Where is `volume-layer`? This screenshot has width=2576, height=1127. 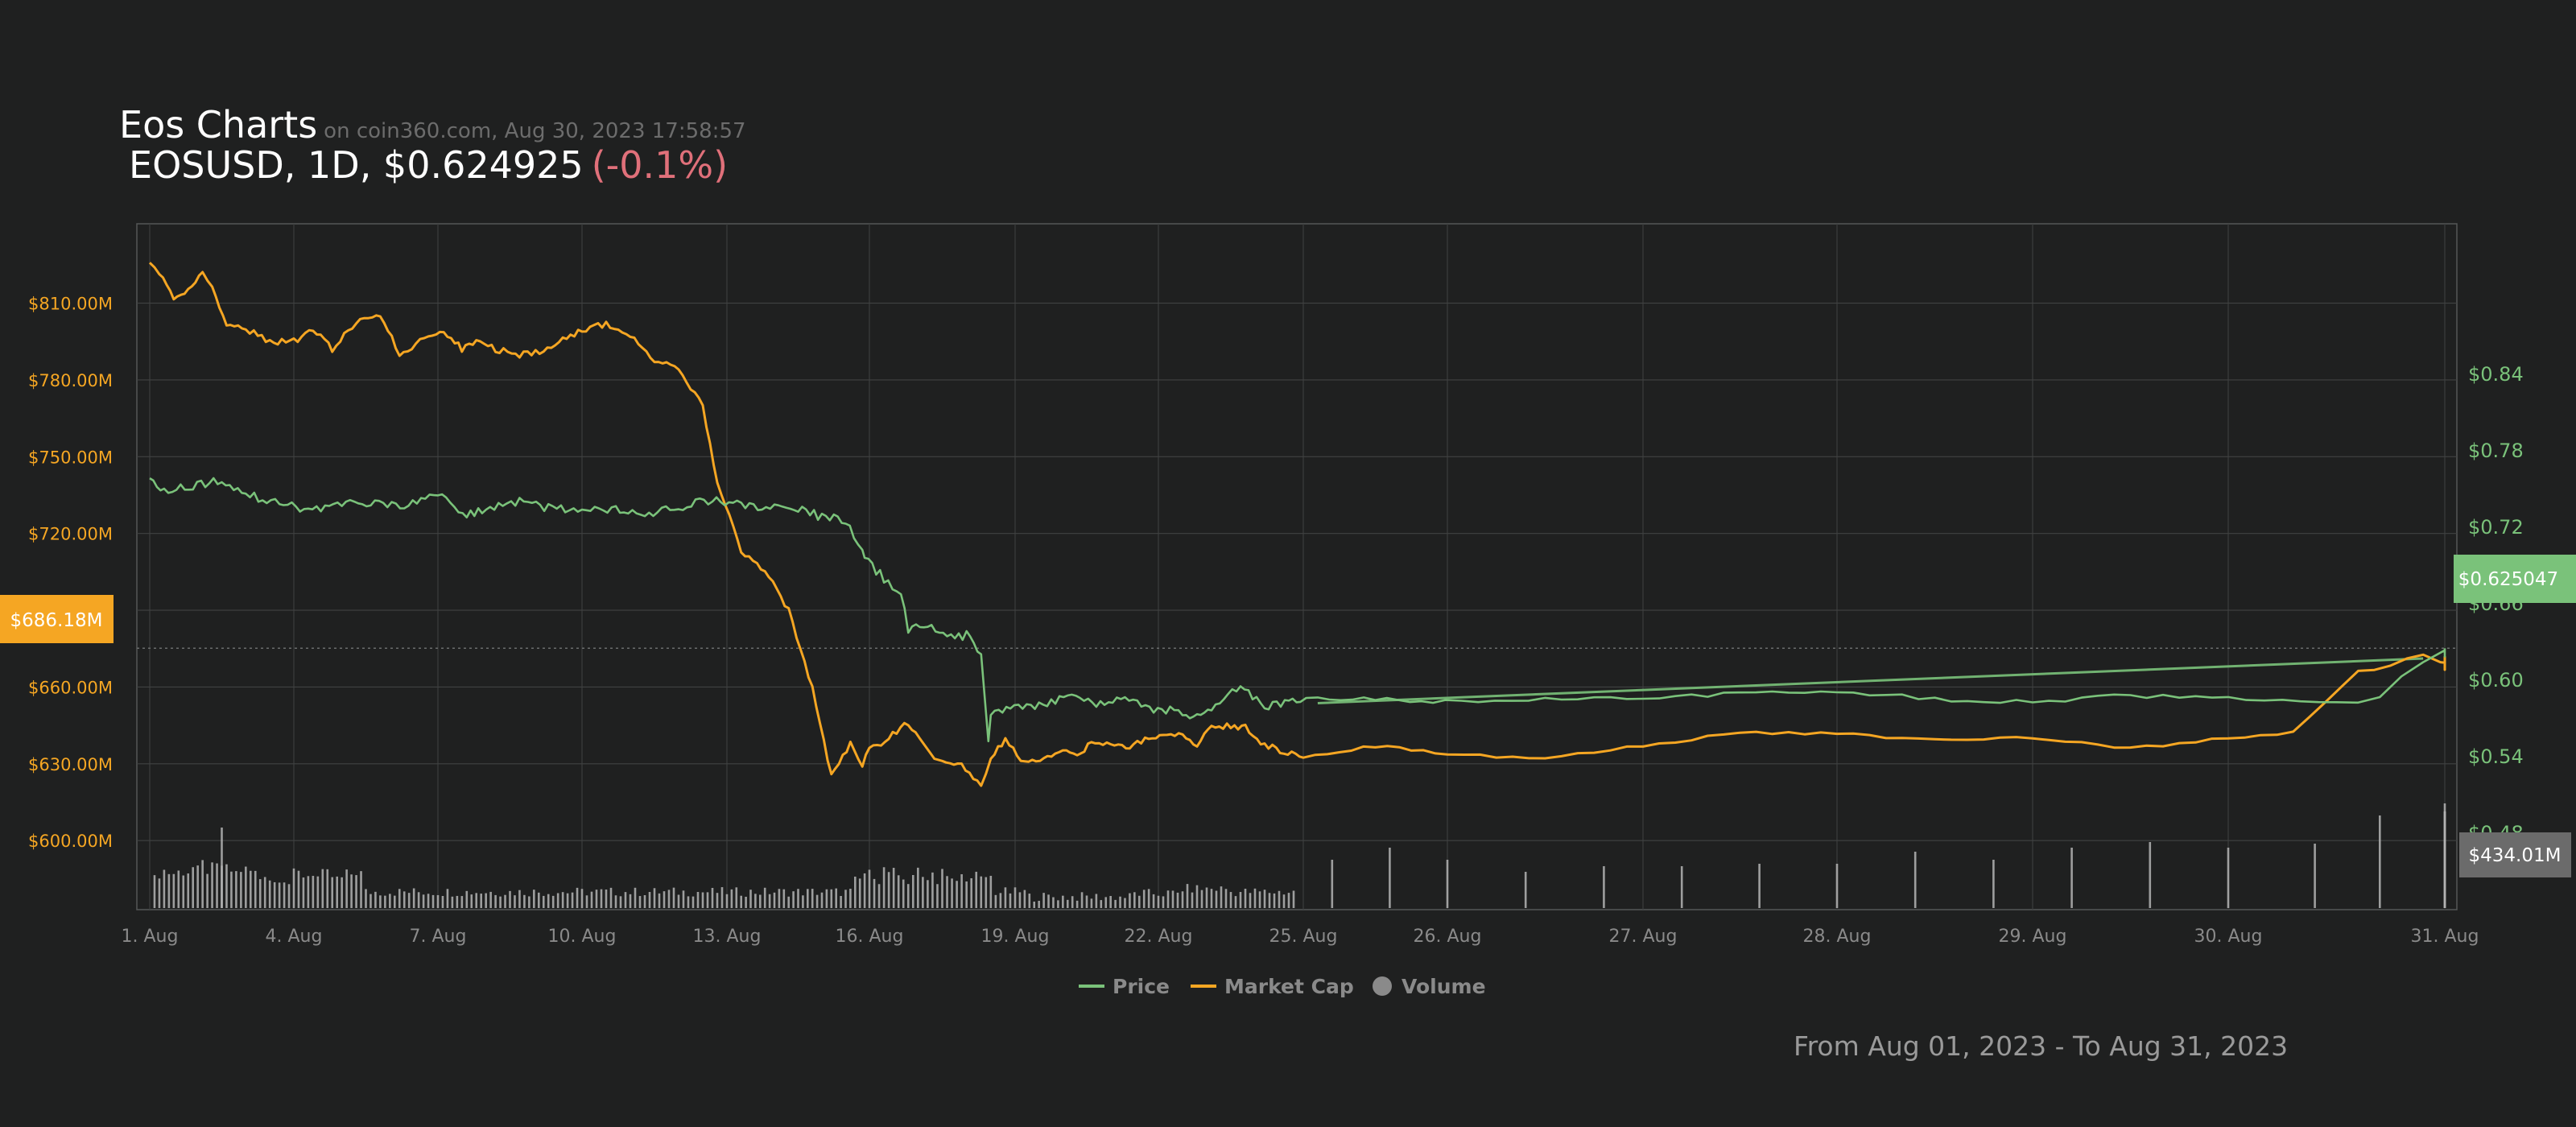
volume-layer is located at coordinates (1299, 855).